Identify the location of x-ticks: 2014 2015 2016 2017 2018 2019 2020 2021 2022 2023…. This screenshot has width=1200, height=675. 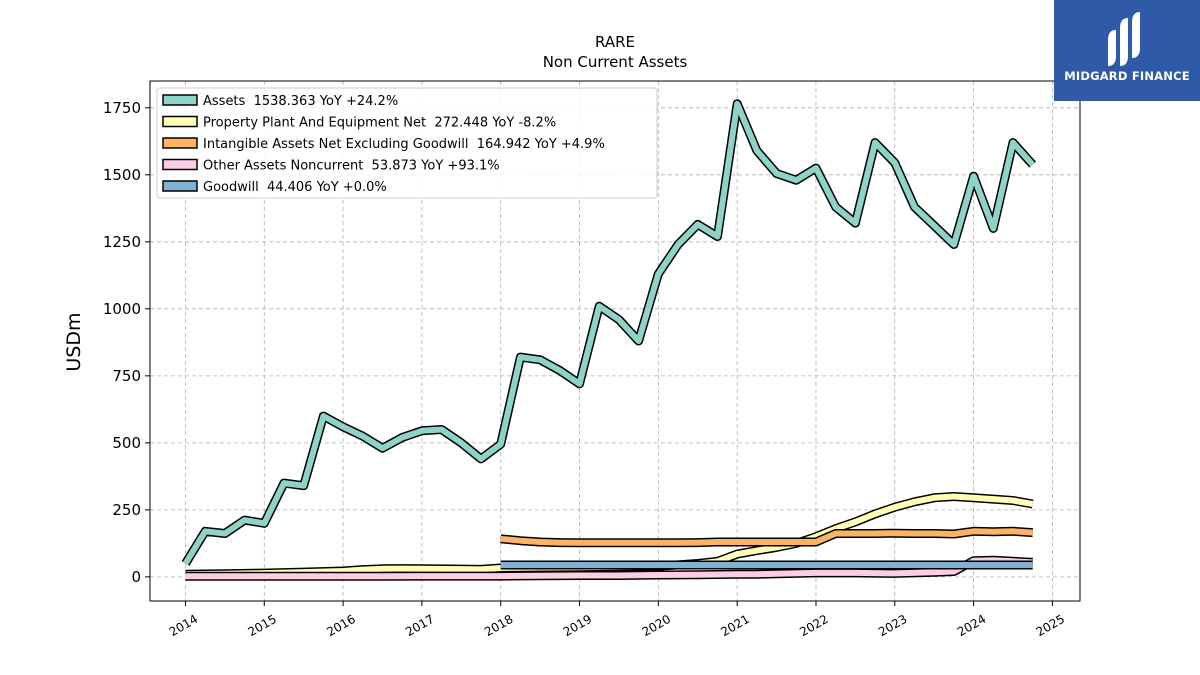
(617, 620).